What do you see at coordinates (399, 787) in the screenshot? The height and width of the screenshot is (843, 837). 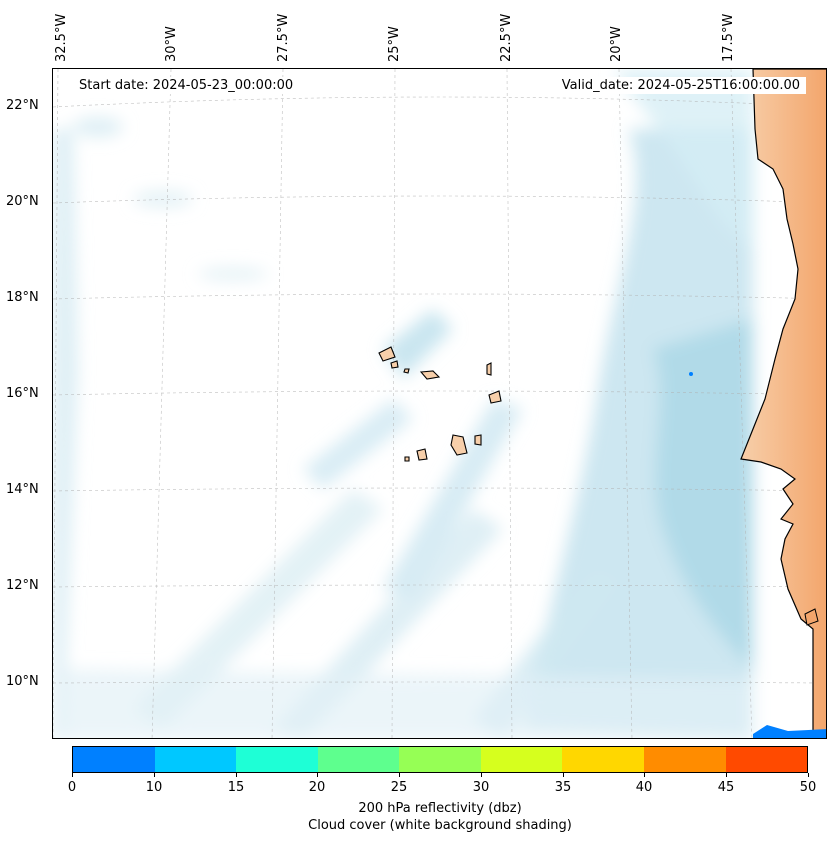 I see `colorbar-tick-label: 25` at bounding box center [399, 787].